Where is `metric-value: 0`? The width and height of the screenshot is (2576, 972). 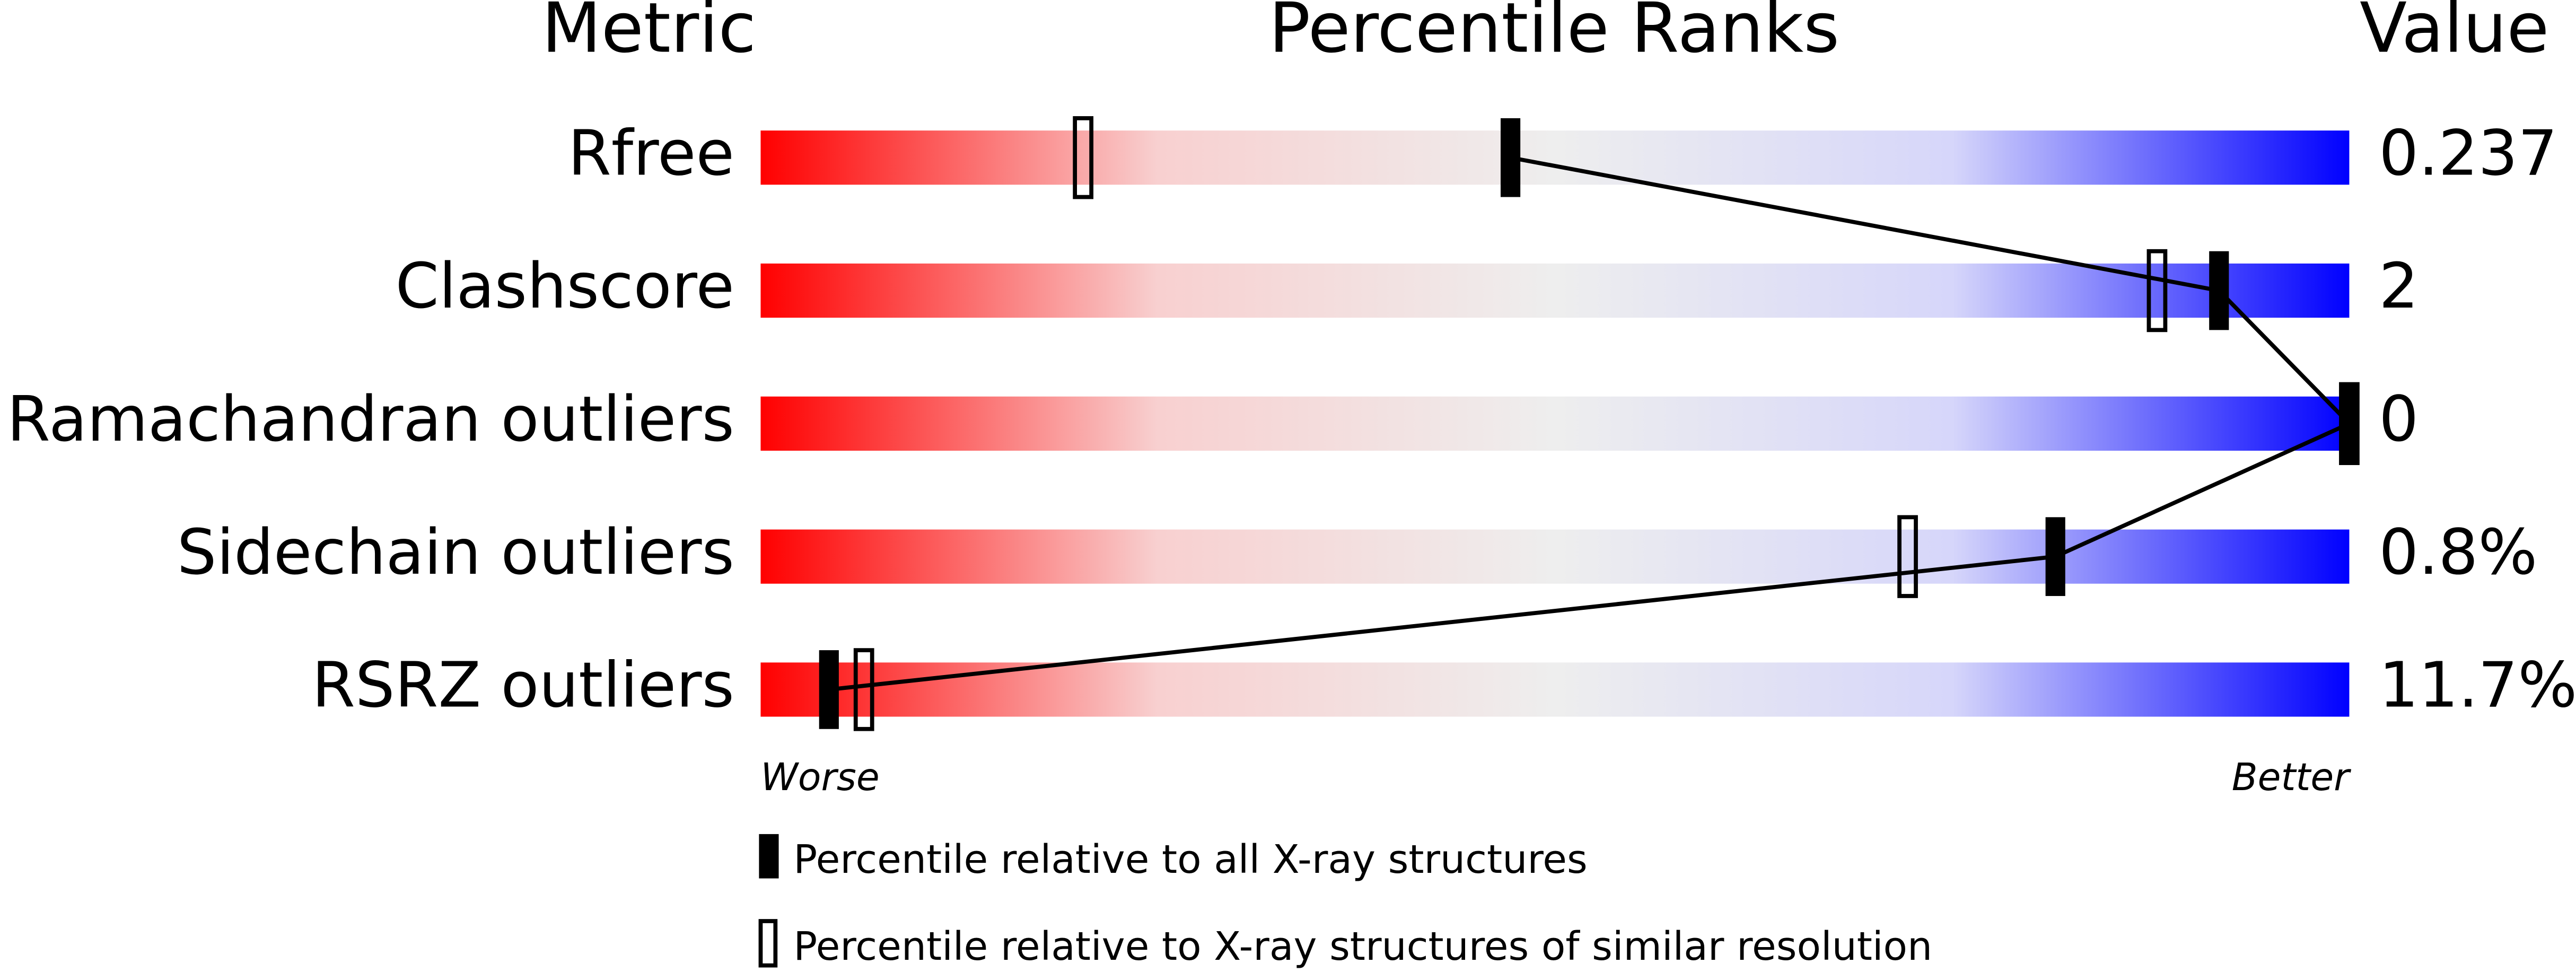 metric-value: 0 is located at coordinates (2399, 419).